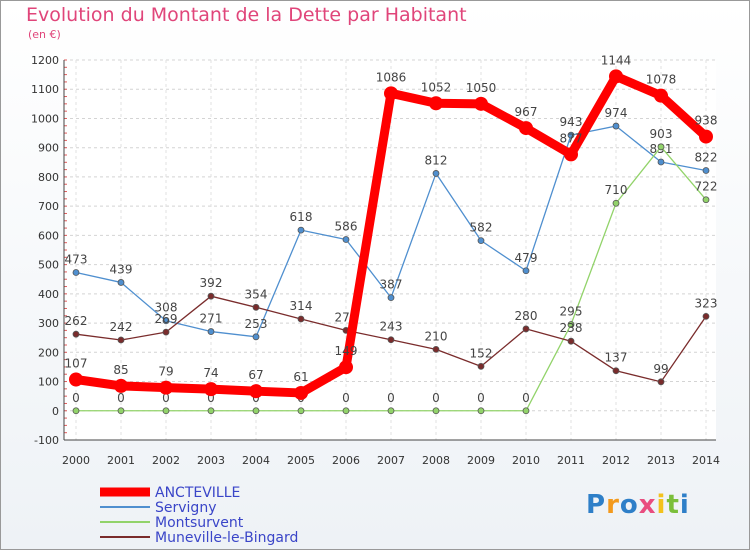 The width and height of the screenshot is (750, 550). I want to click on data-label: 280, so click(526, 316).